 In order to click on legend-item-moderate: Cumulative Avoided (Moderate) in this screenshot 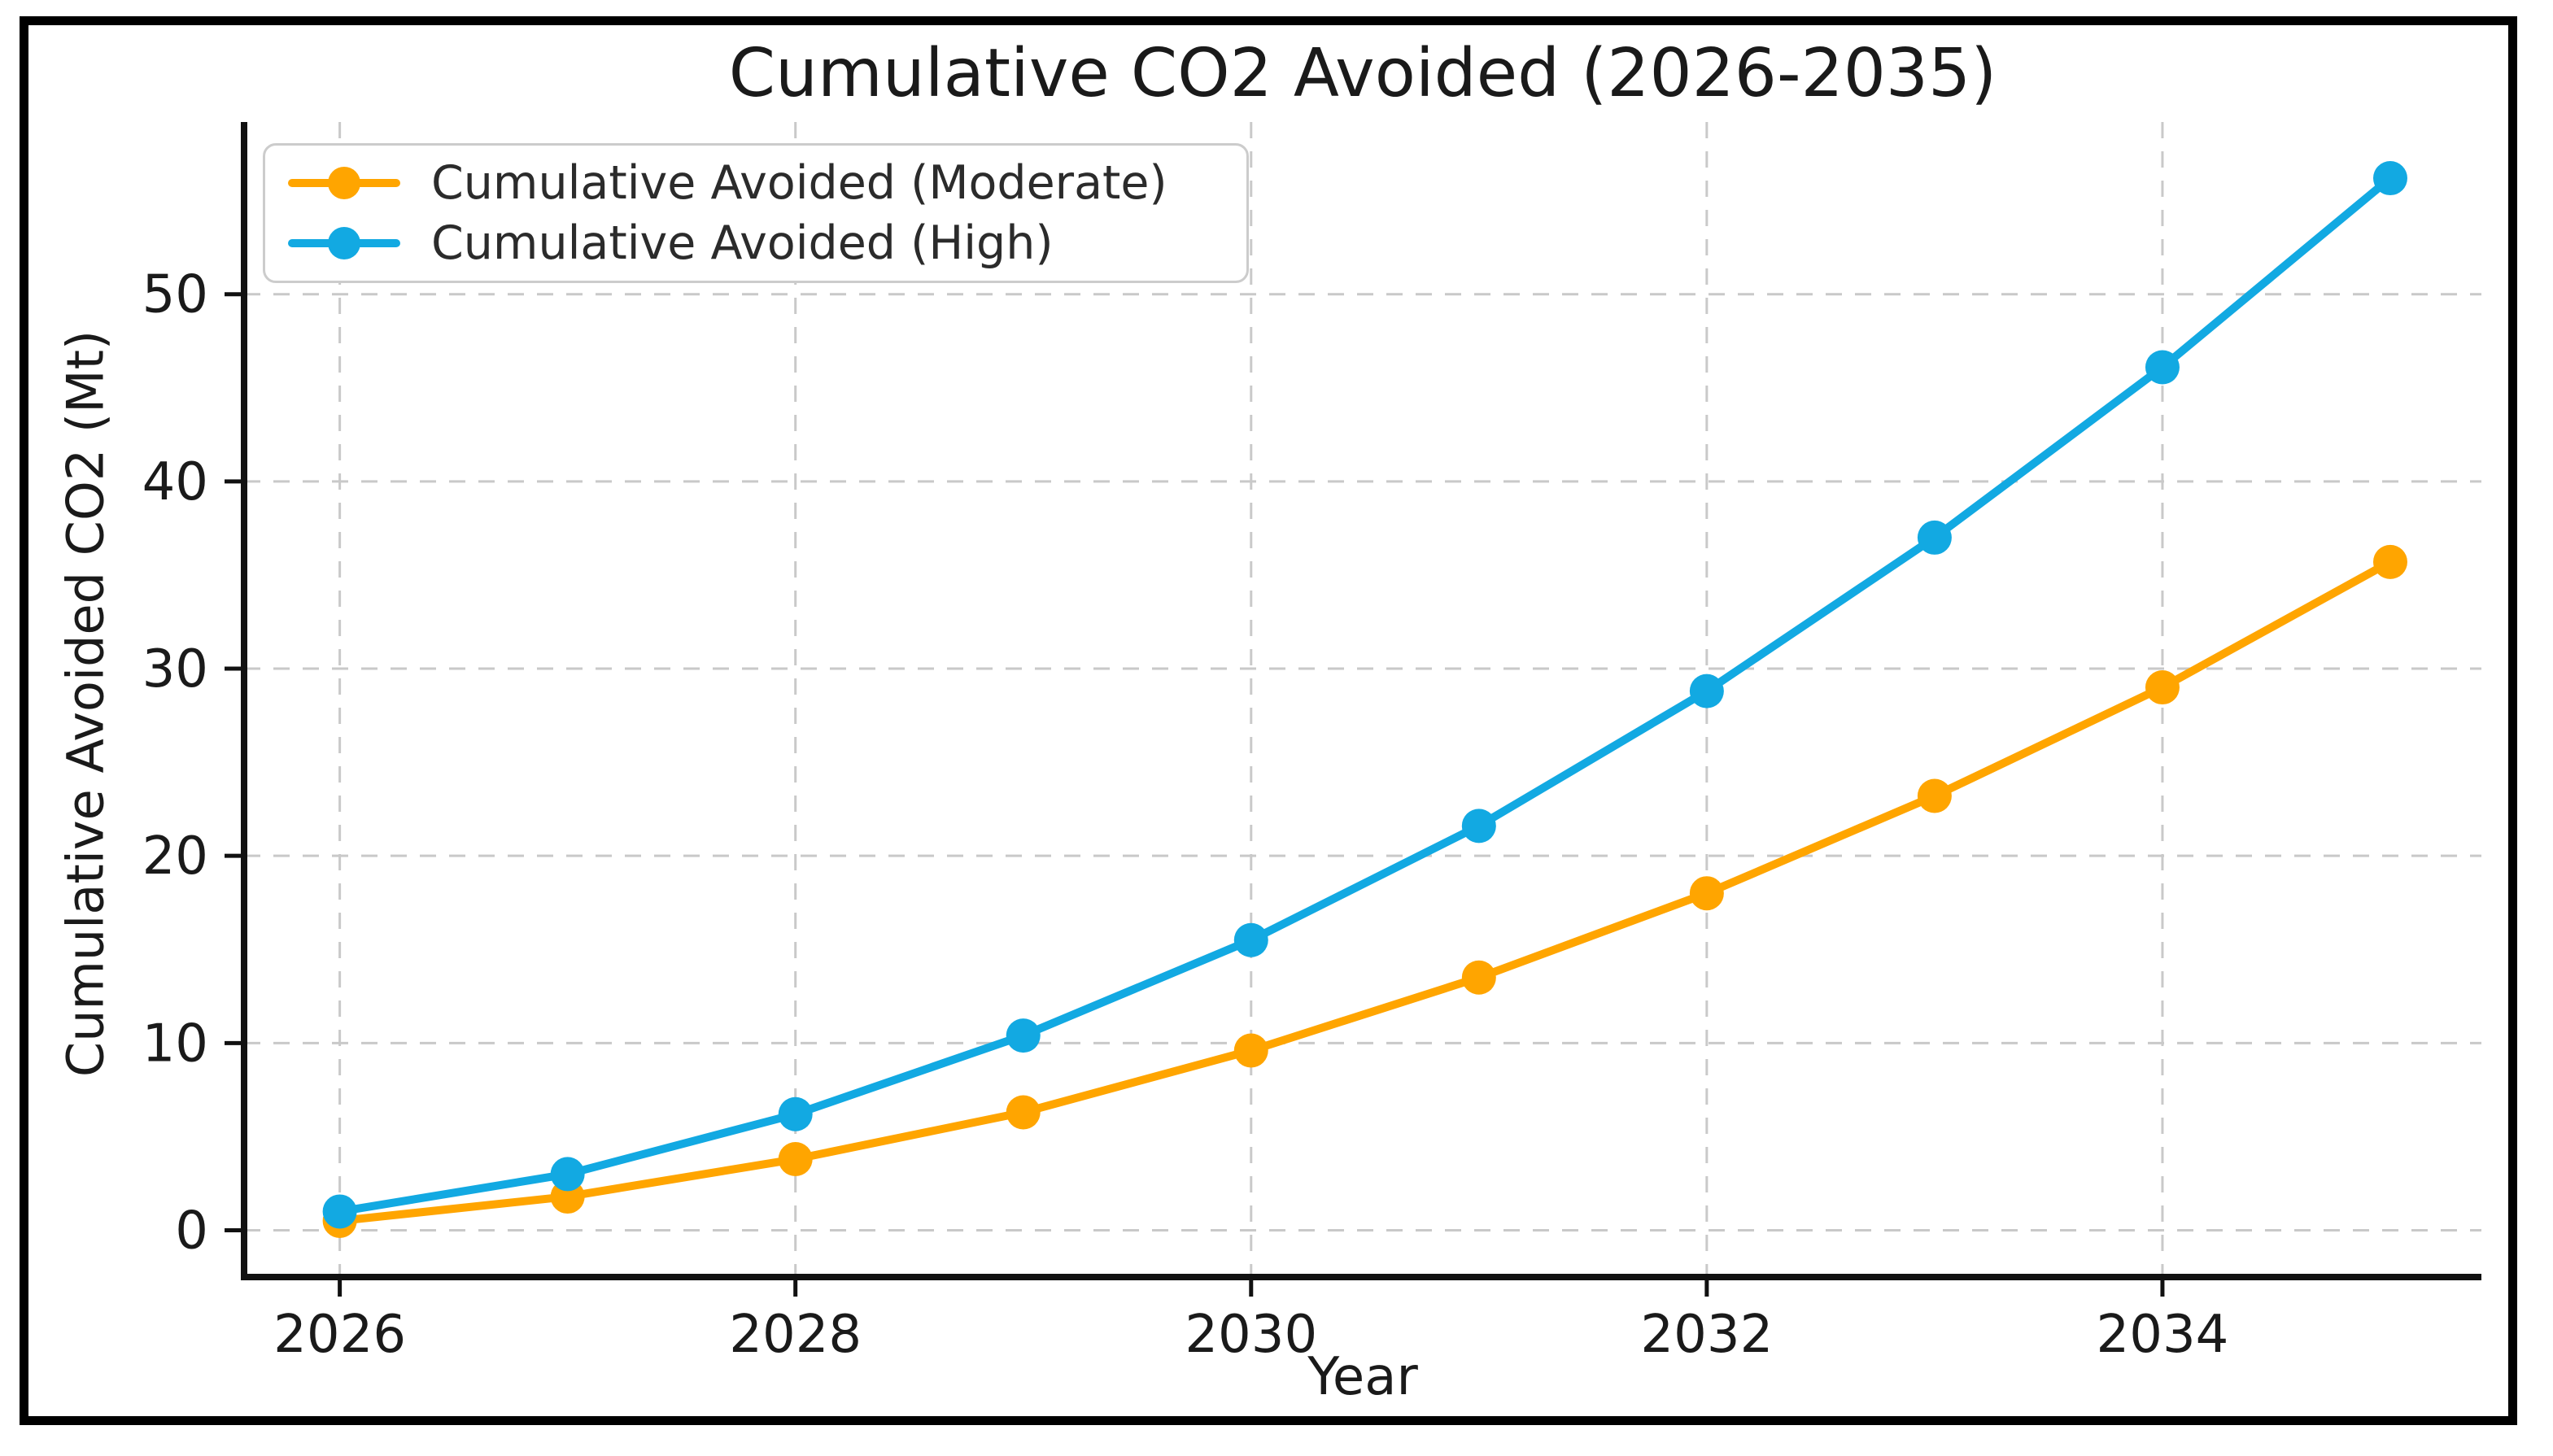, I will do `click(756, 183)`.